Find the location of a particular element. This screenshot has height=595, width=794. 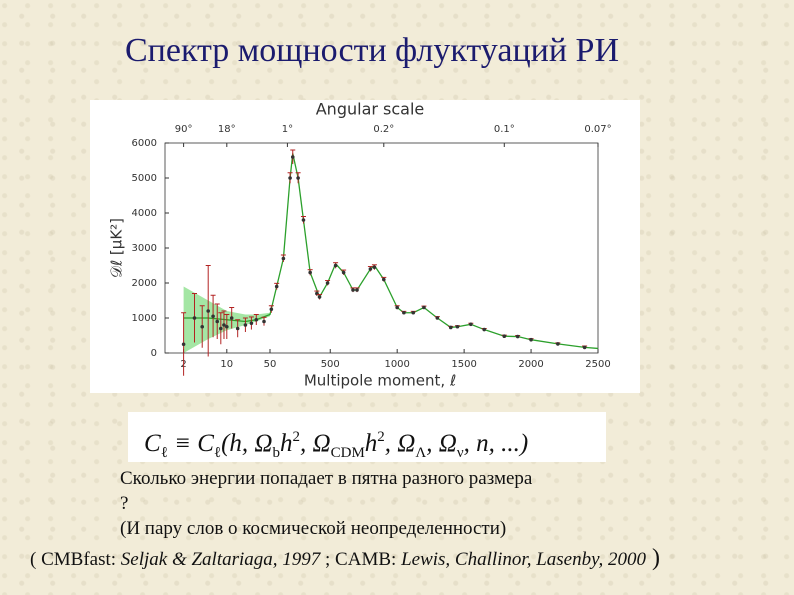

slide-title: Спектр мощности флуктуаций РИ is located at coordinates (371, 50).